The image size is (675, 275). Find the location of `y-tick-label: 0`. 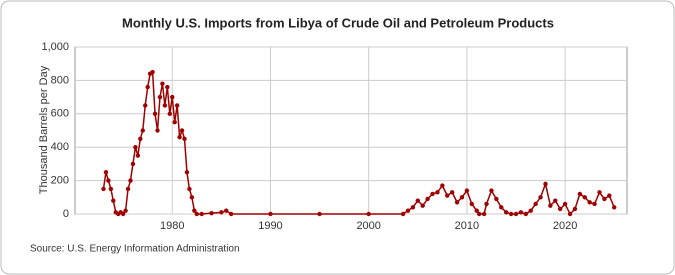

y-tick-label: 0 is located at coordinates (66, 214).